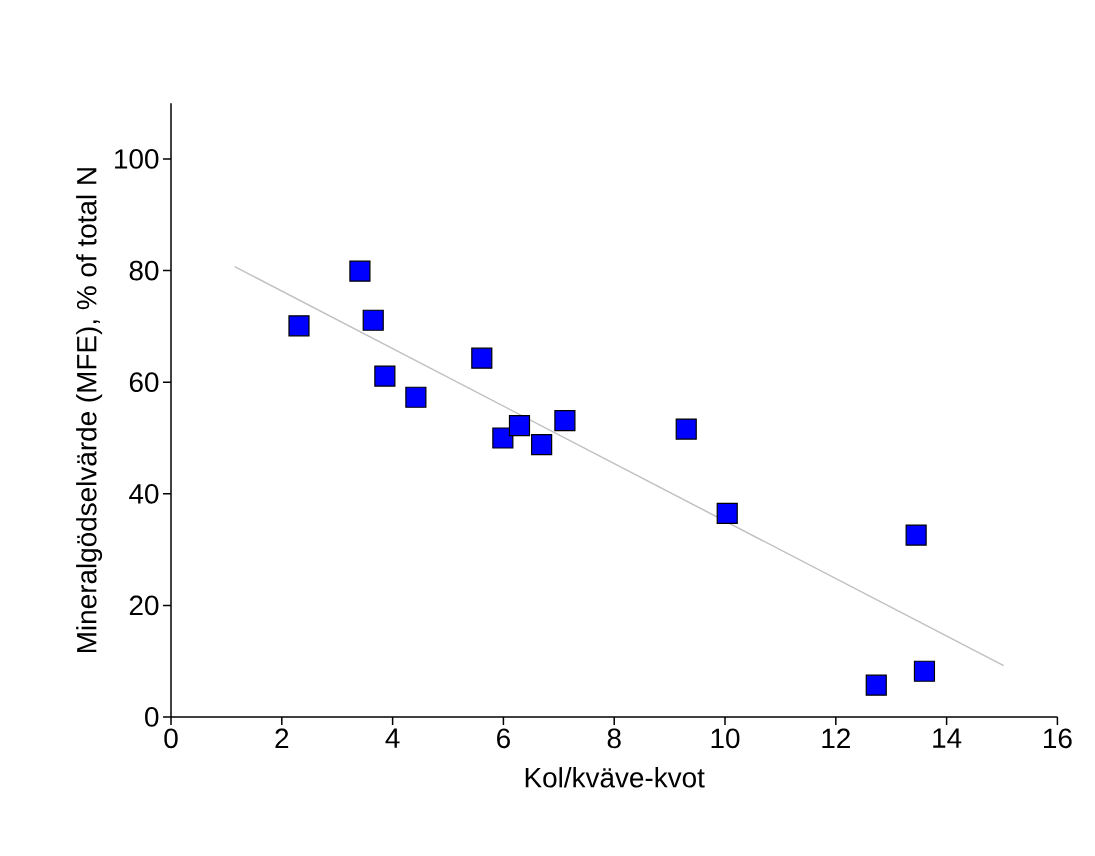  Describe the element at coordinates (614, 738) in the screenshot. I see `x-tick-label: 8` at that location.